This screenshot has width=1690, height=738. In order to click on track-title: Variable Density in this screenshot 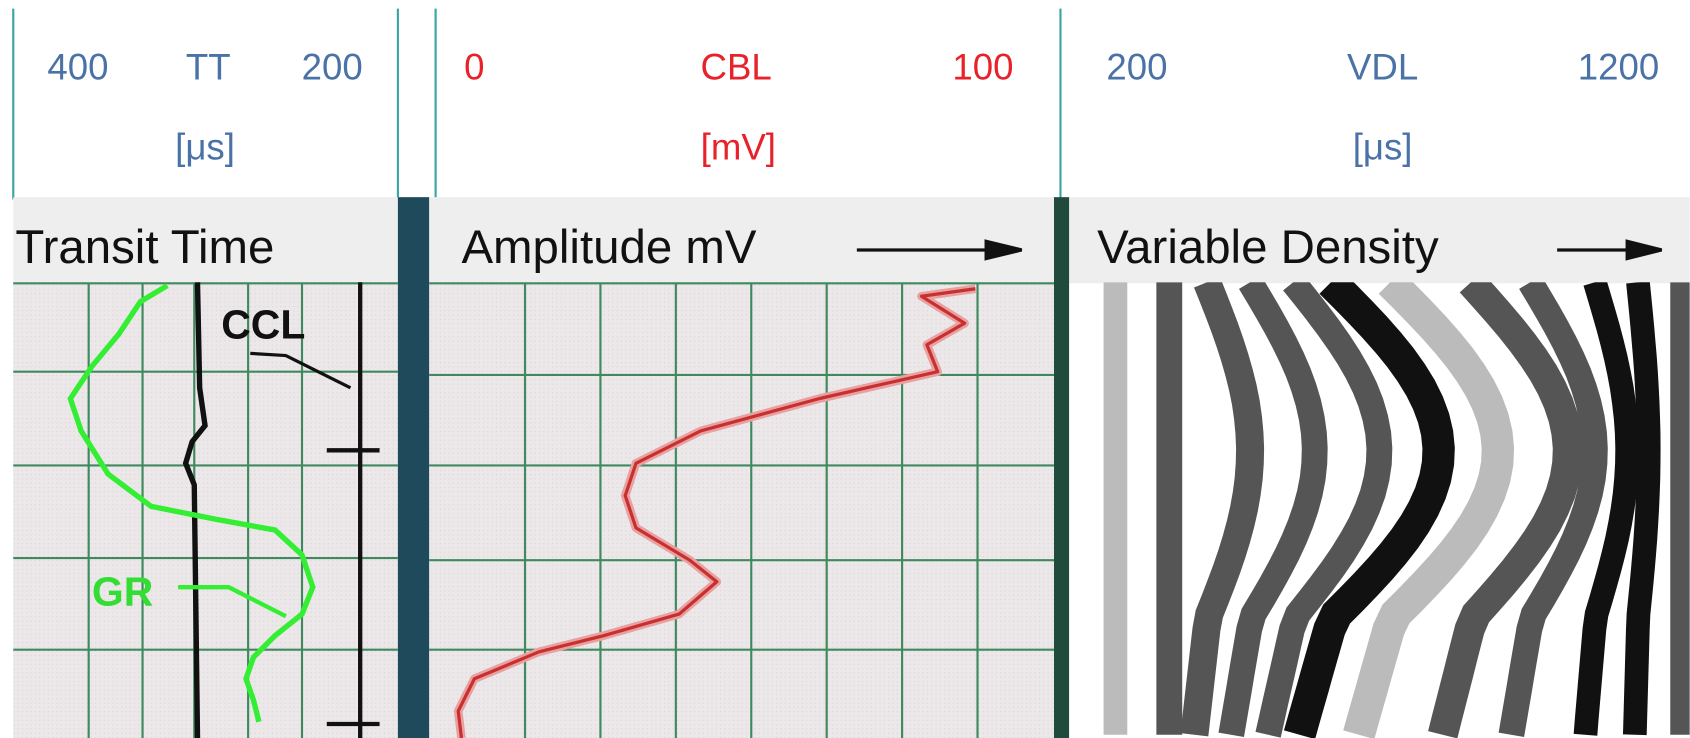, I will do `click(1268, 247)`.